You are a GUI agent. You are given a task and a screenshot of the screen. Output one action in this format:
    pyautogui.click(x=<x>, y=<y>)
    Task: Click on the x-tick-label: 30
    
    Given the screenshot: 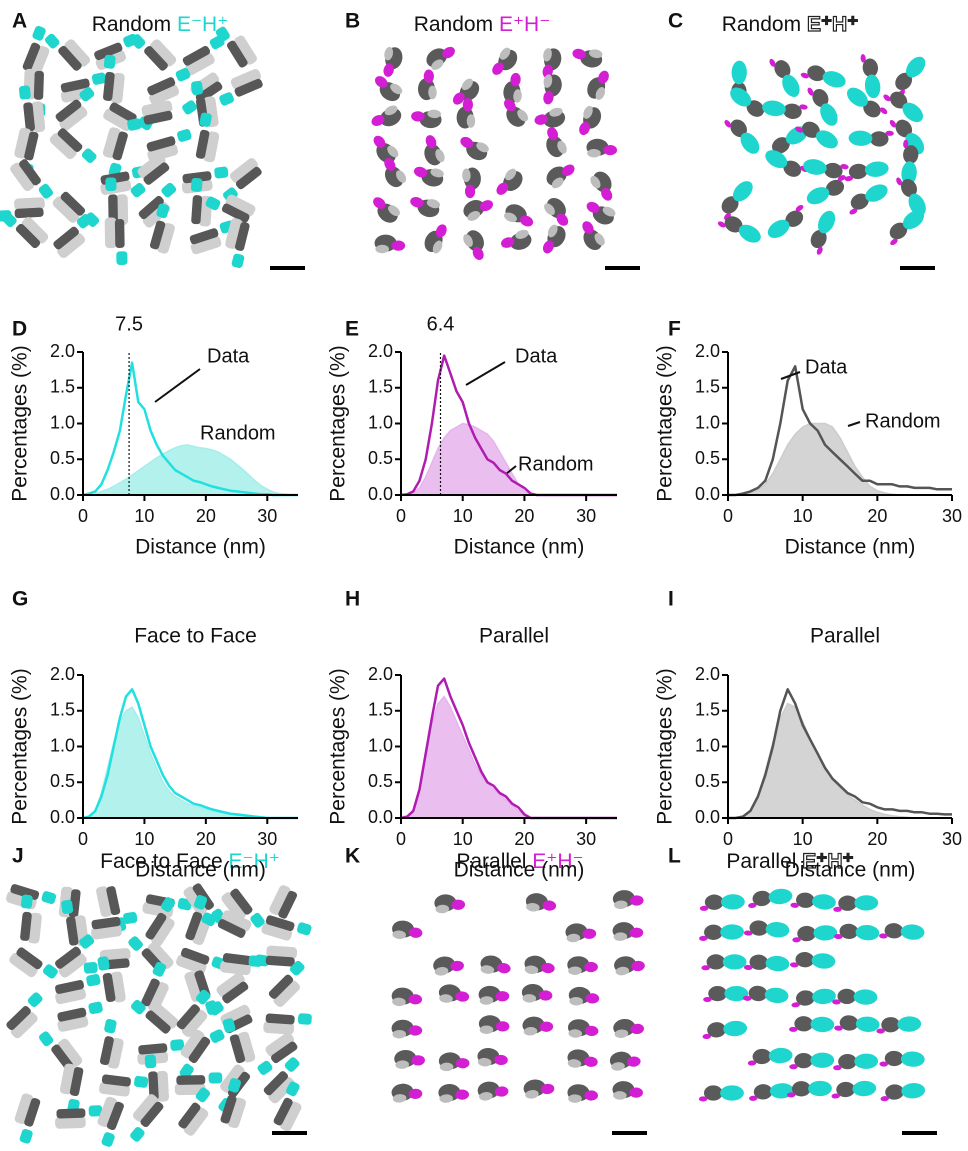 What is the action you would take?
    pyautogui.click(x=952, y=839)
    